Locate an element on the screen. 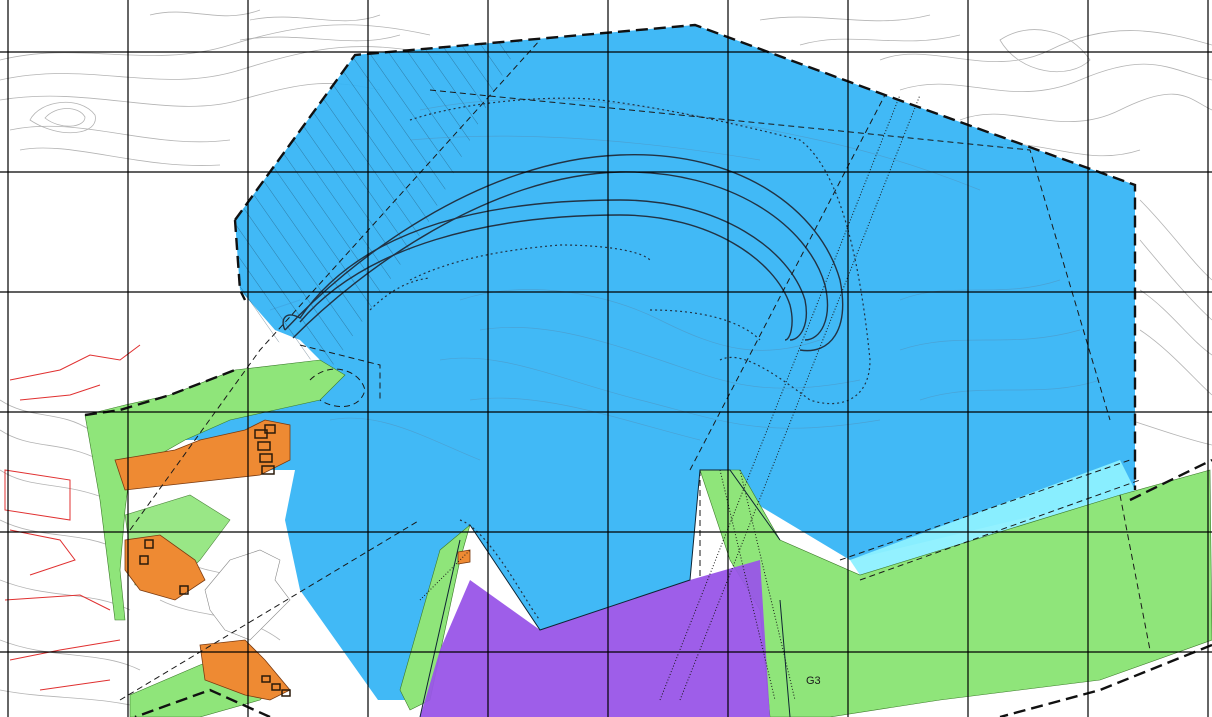 This screenshot has height=717, width=1212. zone-edges is located at coordinates (605, 593).